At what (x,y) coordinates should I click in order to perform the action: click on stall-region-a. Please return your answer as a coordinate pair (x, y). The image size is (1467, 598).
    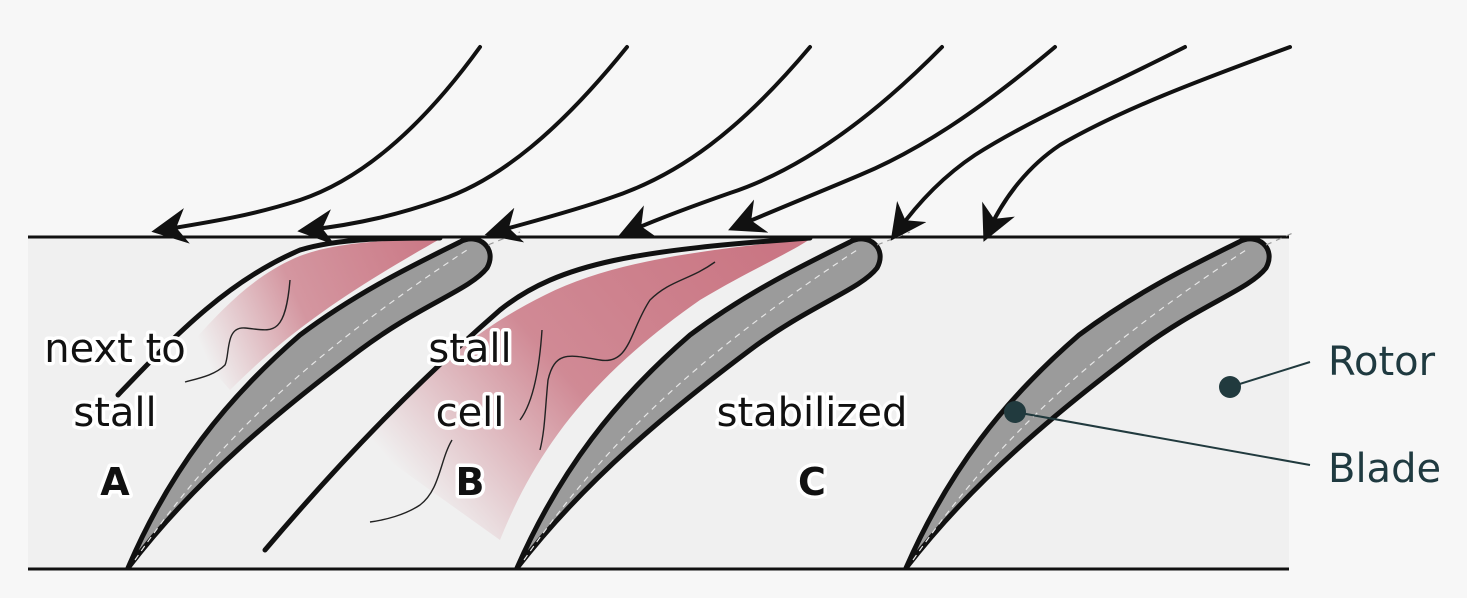
    Looking at the image, I should click on (315, 314).